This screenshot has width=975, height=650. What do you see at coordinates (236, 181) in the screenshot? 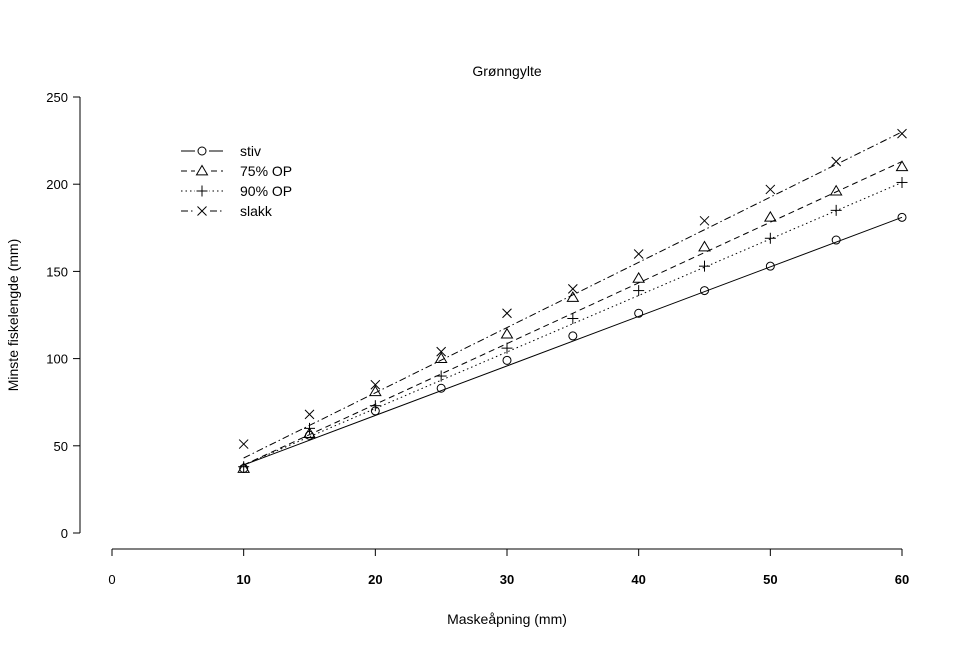
I see `legend: stiv 75% OP 90% OP slakk` at bounding box center [236, 181].